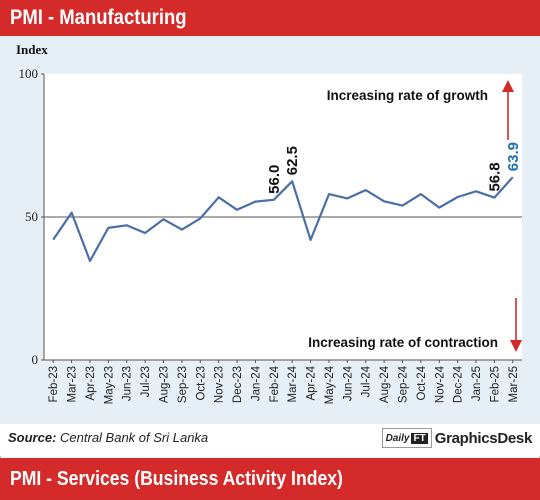 The width and height of the screenshot is (540, 500). What do you see at coordinates (404, 384) in the screenshot?
I see `x-tick-label: Sep-24` at bounding box center [404, 384].